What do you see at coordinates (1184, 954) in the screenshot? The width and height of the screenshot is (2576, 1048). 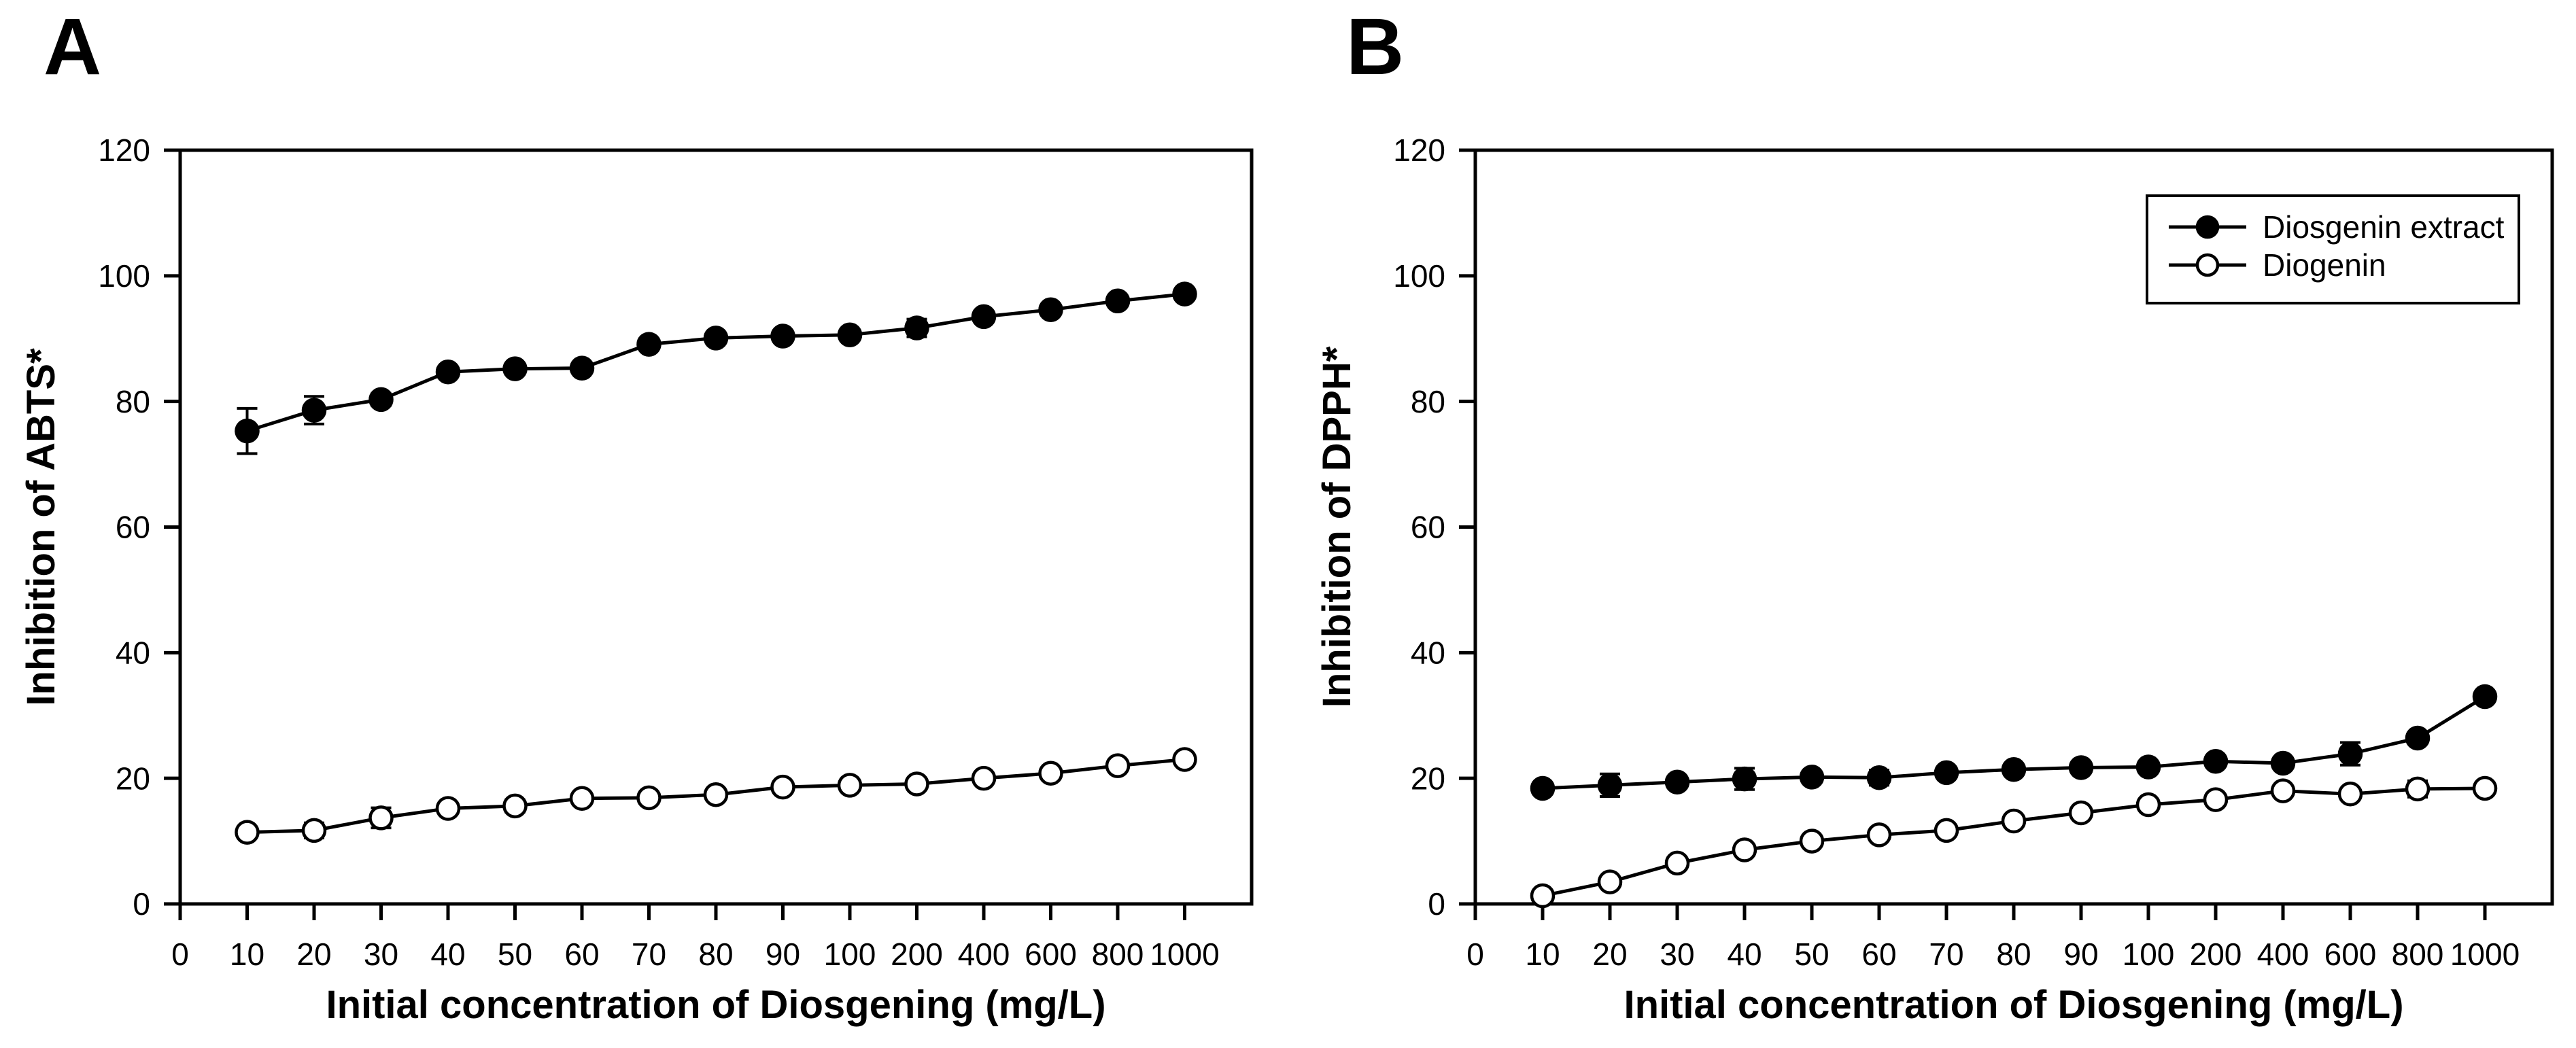 I see `x-tick-label: 1000` at bounding box center [1184, 954].